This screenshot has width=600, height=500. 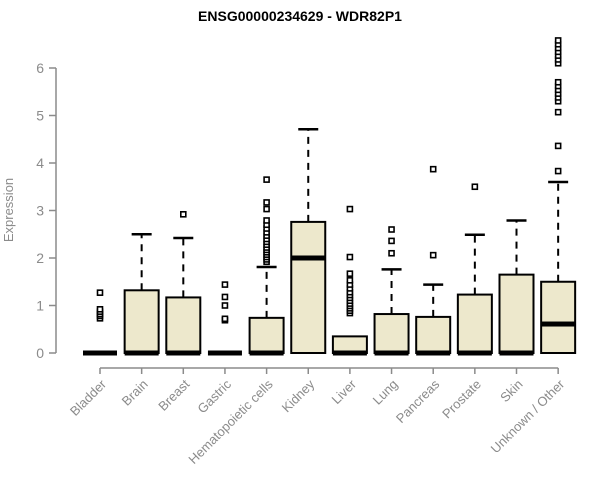 I want to click on box-group-kidney, so click(x=308, y=241).